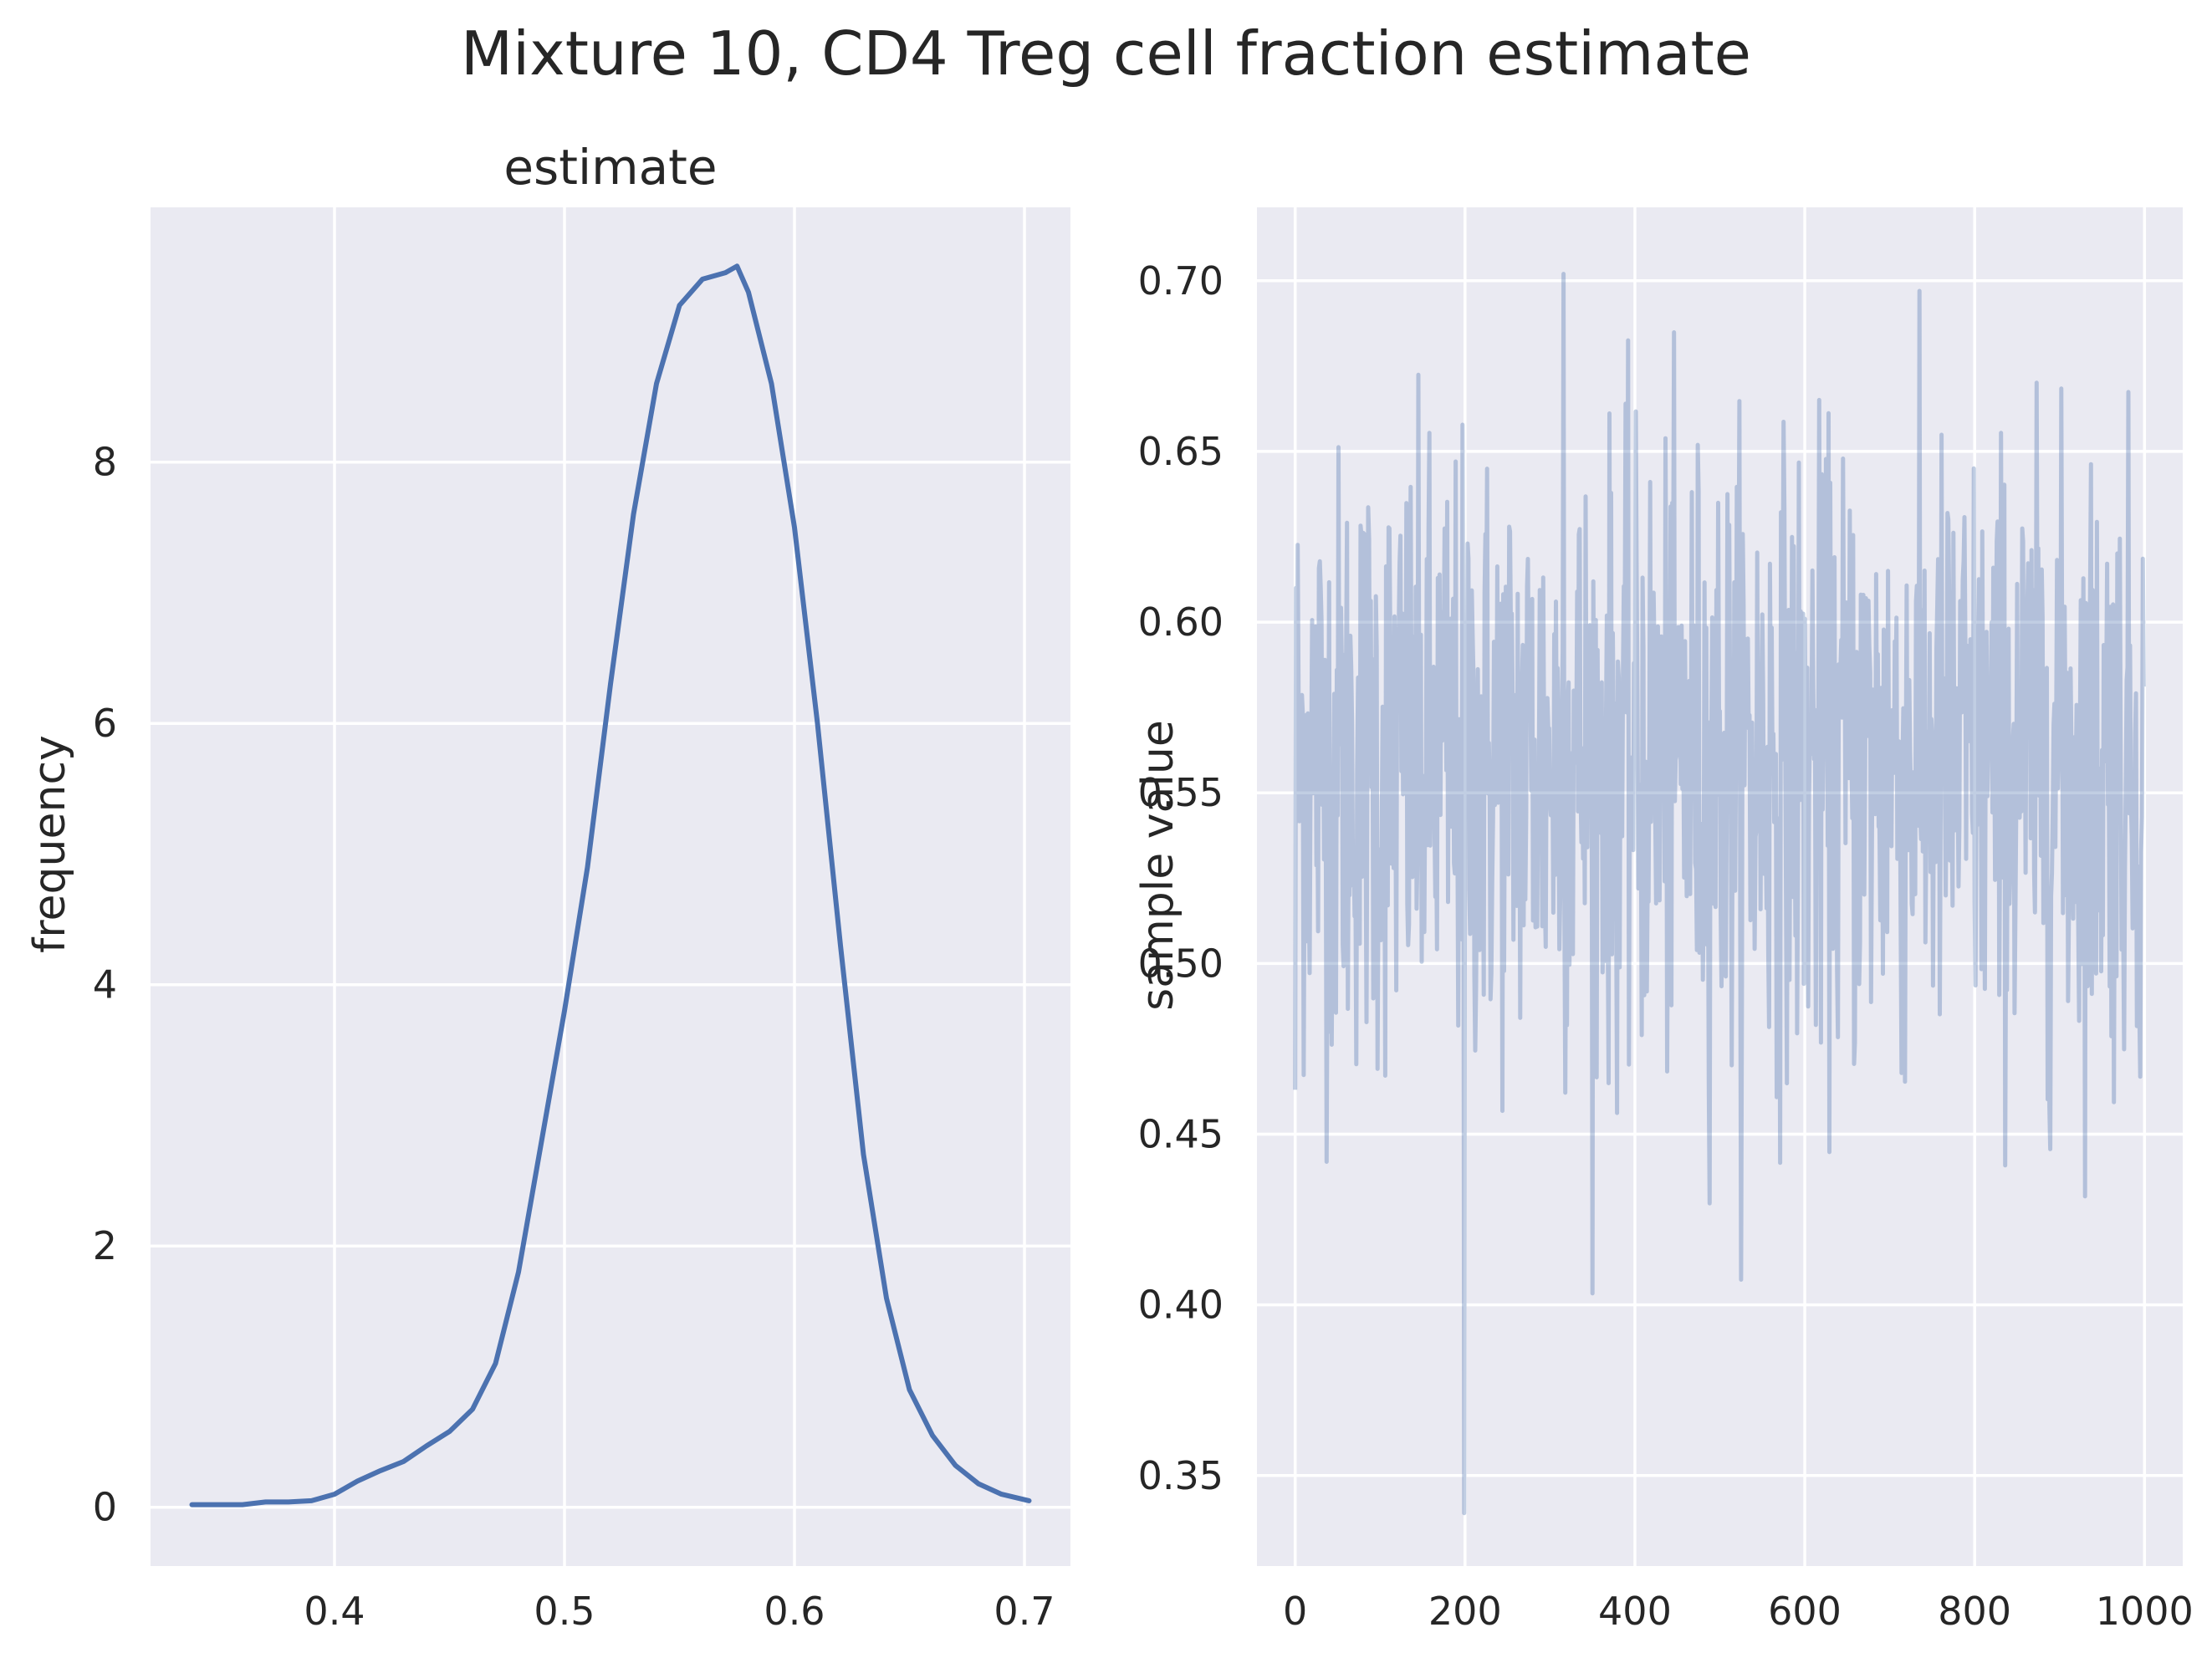  What do you see at coordinates (1158, 865) in the screenshot?
I see `right-y-axis-label: sample value` at bounding box center [1158, 865].